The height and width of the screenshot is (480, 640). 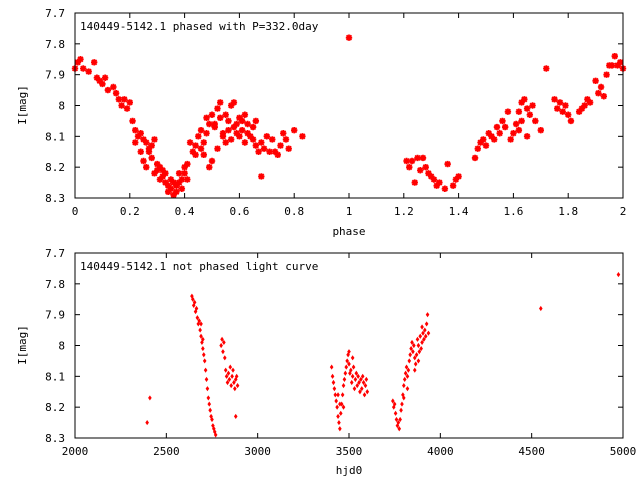 I want to click on phased-x-tick-label: 1.8, so click(x=568, y=211).